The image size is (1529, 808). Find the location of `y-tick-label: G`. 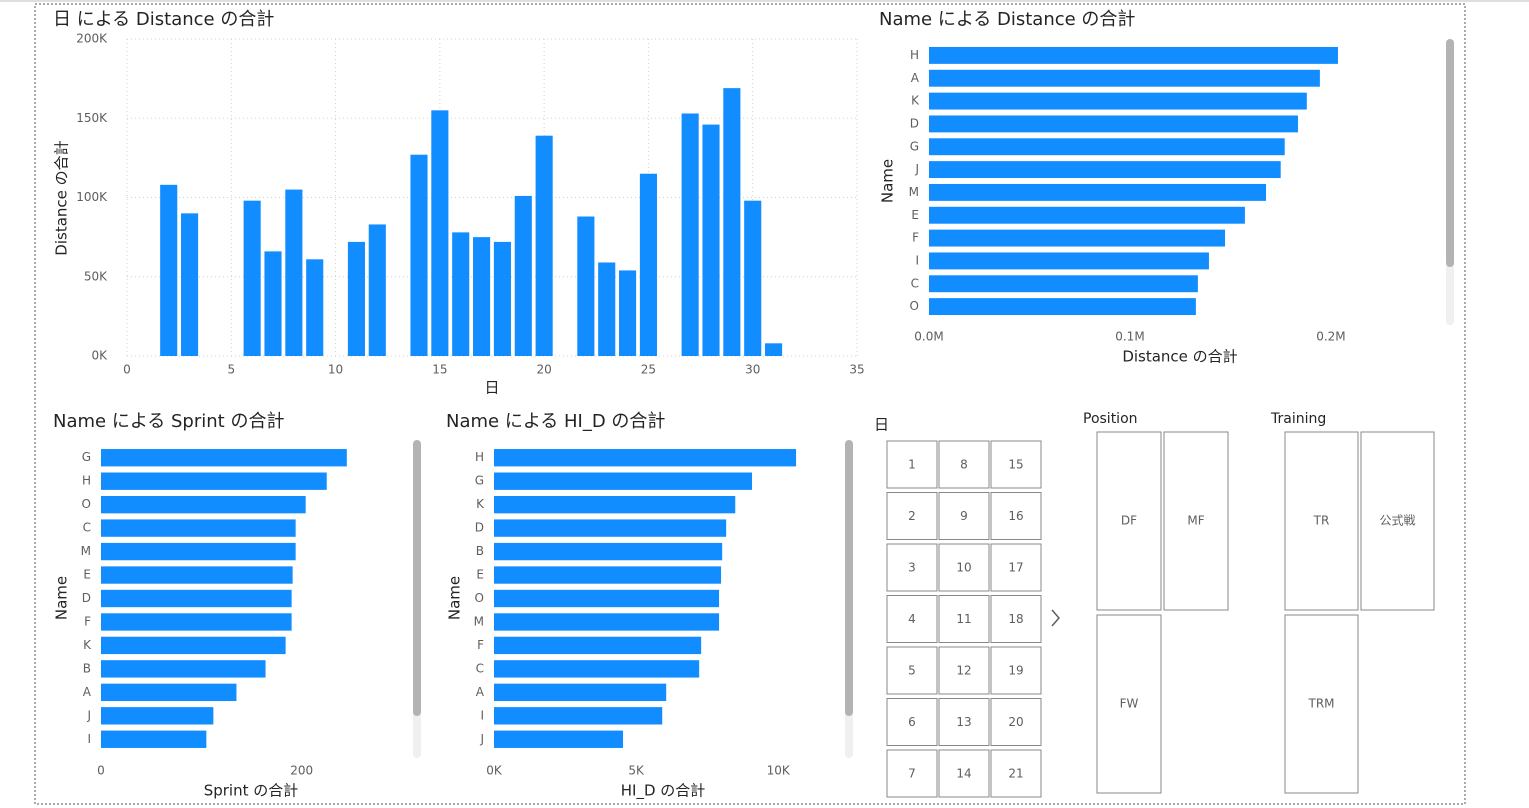

y-tick-label: G is located at coordinates (86, 457).